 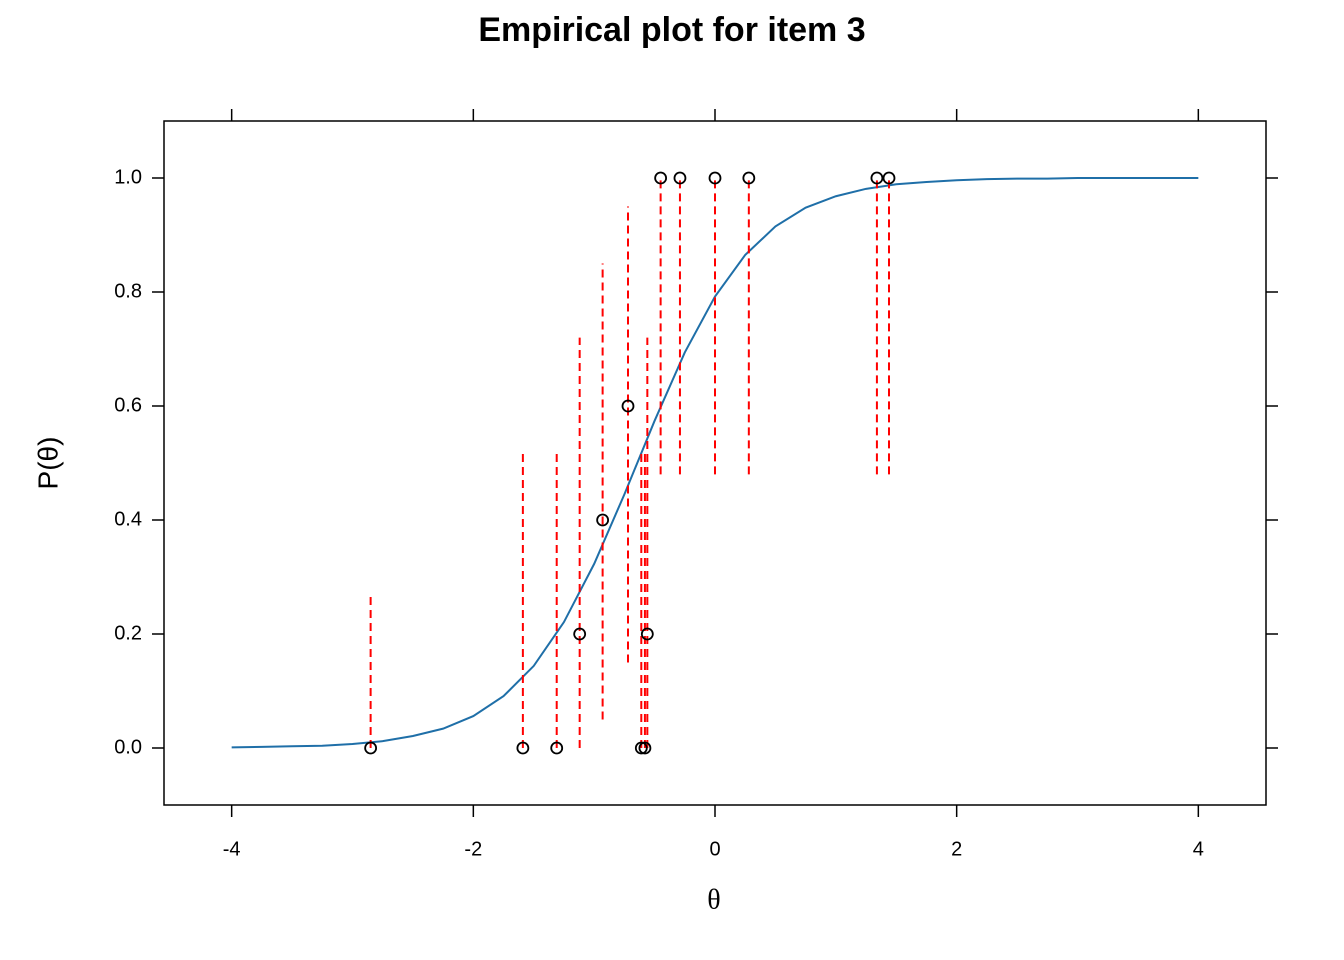 What do you see at coordinates (671, 30) in the screenshot?
I see `chart-title: Empirical plot for item 3` at bounding box center [671, 30].